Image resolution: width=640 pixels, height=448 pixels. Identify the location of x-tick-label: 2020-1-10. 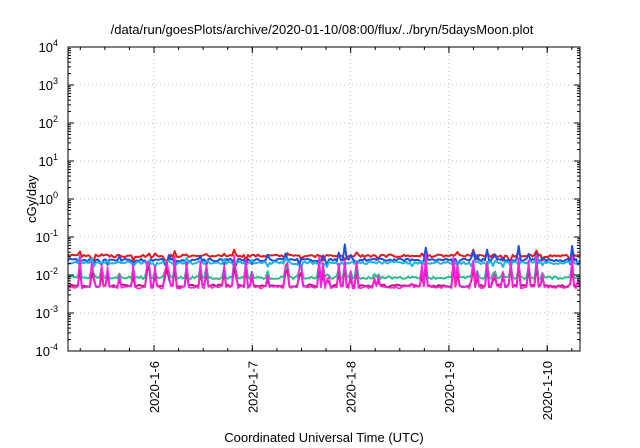
(547, 390).